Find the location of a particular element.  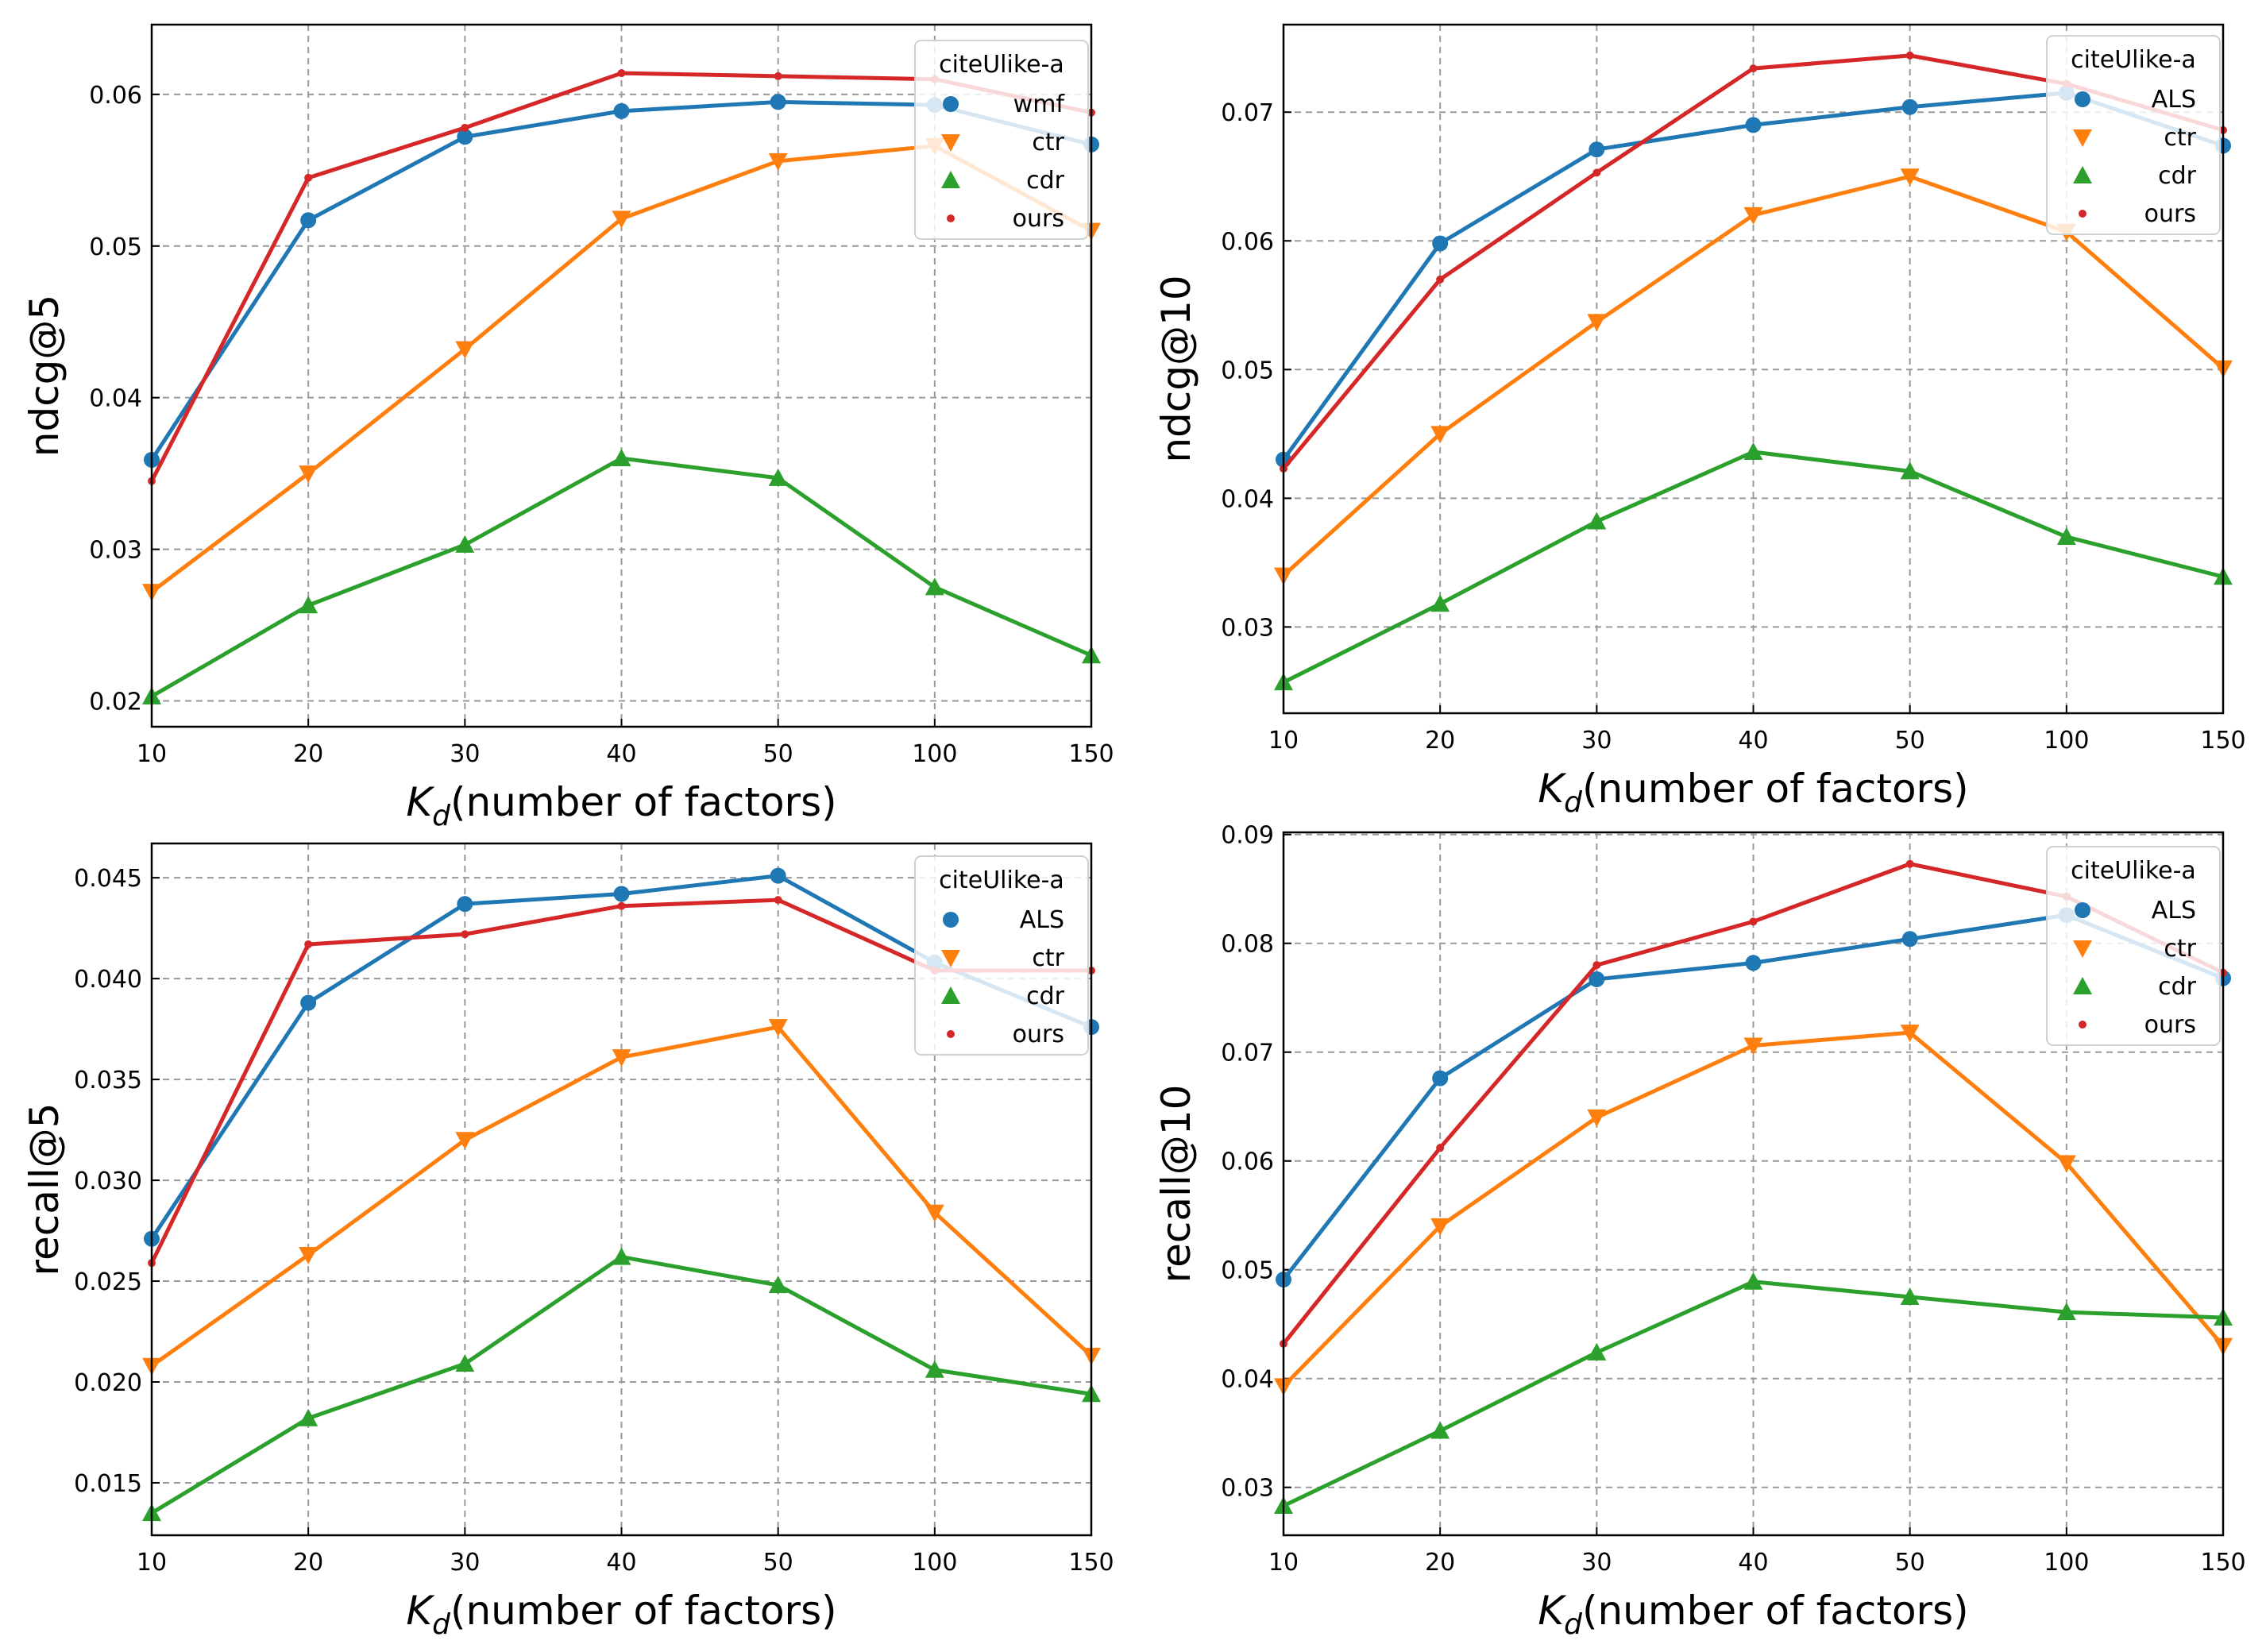

legend: citeUlike-a wmf ctr cdr ours is located at coordinates (1002, 140).